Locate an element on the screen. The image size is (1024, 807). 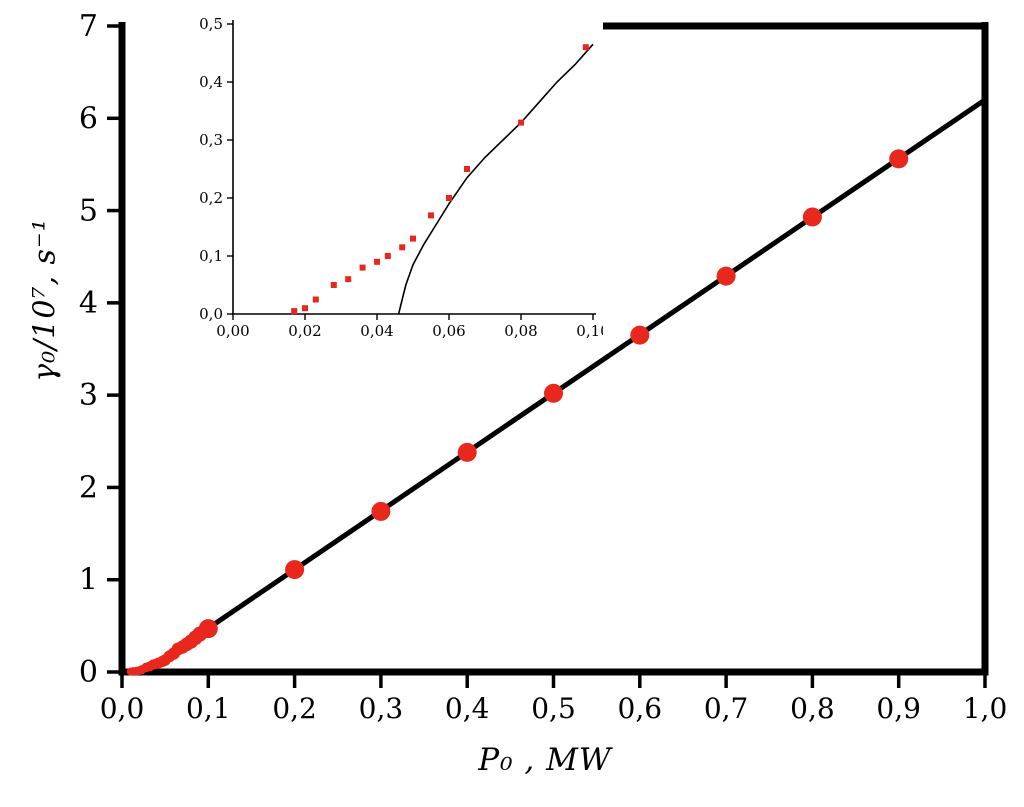
main-y-ticks: 0 1 2 3 4 5 6 7 is located at coordinates (99, 349).